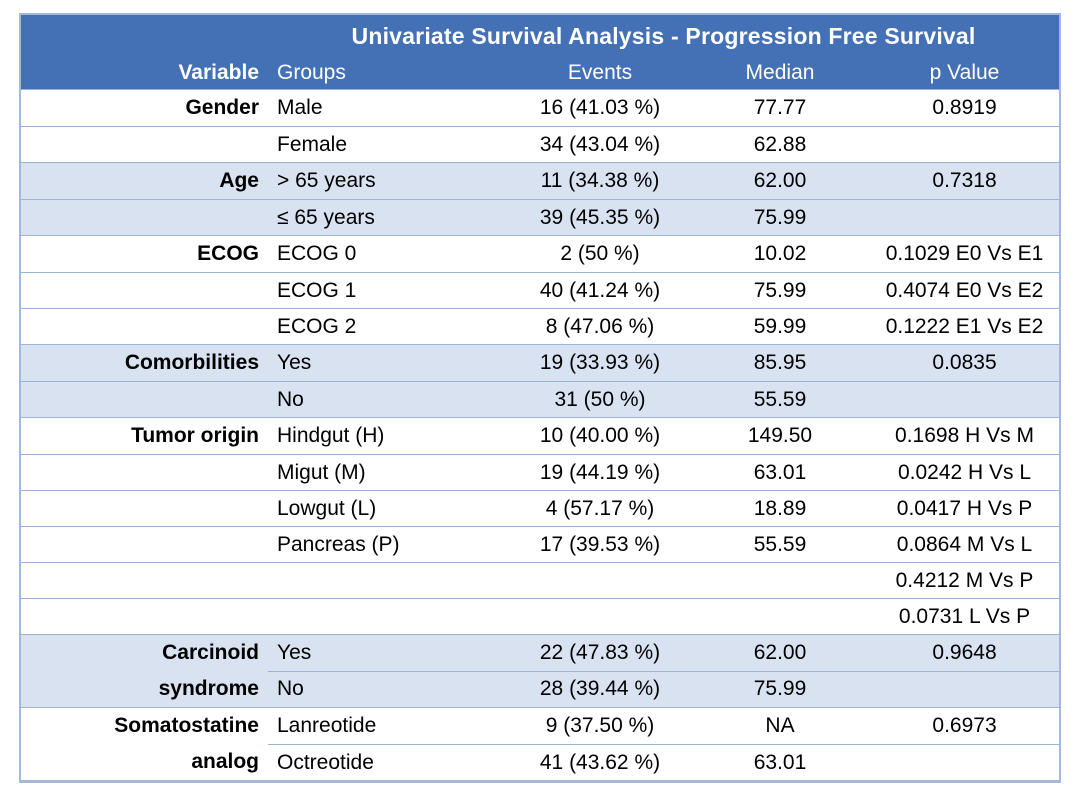 This screenshot has width=1080, height=786. I want to click on events-cell: 28 (39.44 %), so click(600, 689).